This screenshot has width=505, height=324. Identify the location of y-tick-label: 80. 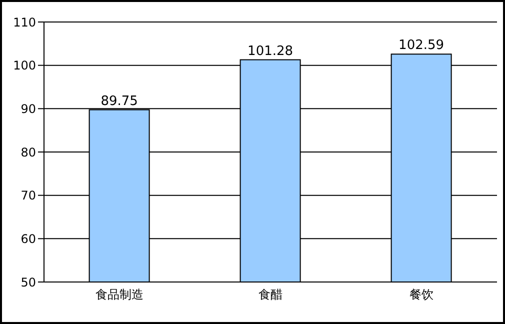
(28, 152).